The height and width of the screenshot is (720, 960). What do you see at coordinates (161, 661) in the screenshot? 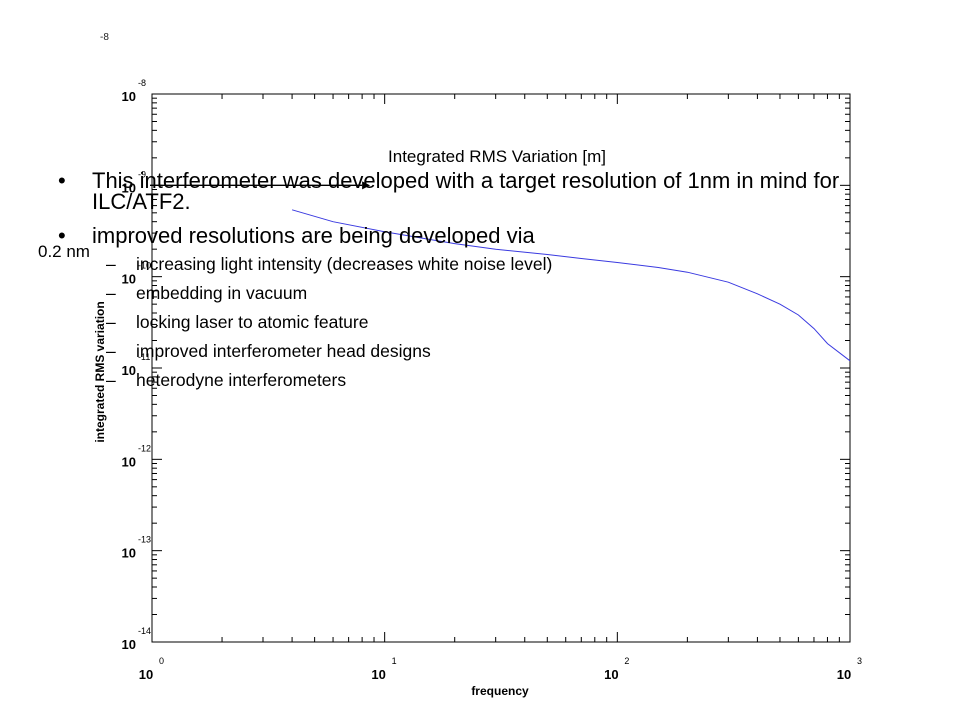
I see `x-tick-exponent: 0` at bounding box center [161, 661].